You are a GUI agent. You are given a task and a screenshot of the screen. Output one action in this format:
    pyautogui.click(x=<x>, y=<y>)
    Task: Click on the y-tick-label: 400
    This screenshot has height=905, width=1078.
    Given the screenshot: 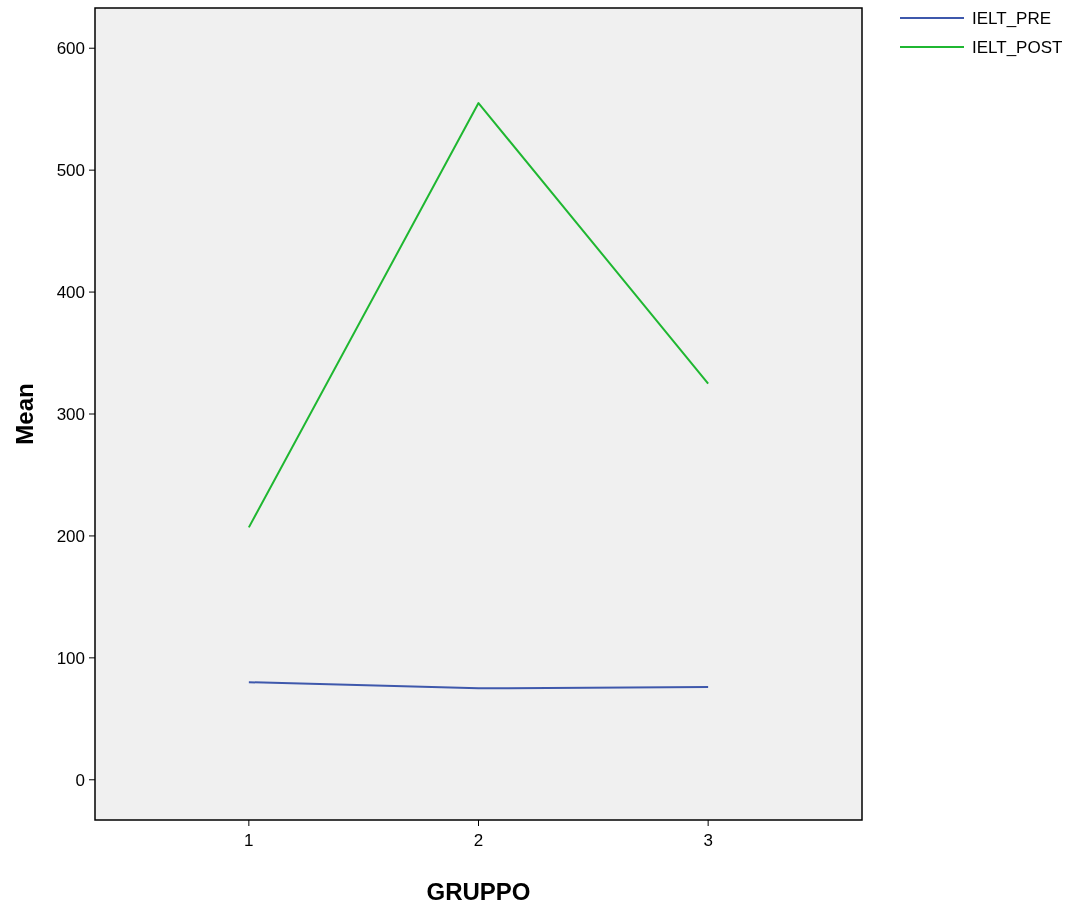 What is the action you would take?
    pyautogui.click(x=70, y=293)
    